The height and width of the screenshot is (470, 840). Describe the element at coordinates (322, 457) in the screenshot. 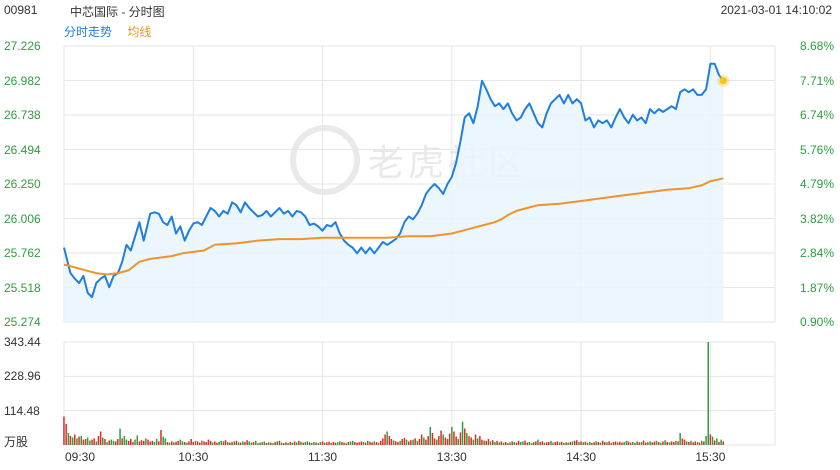

I see `time-tick-label: 11:30` at that location.